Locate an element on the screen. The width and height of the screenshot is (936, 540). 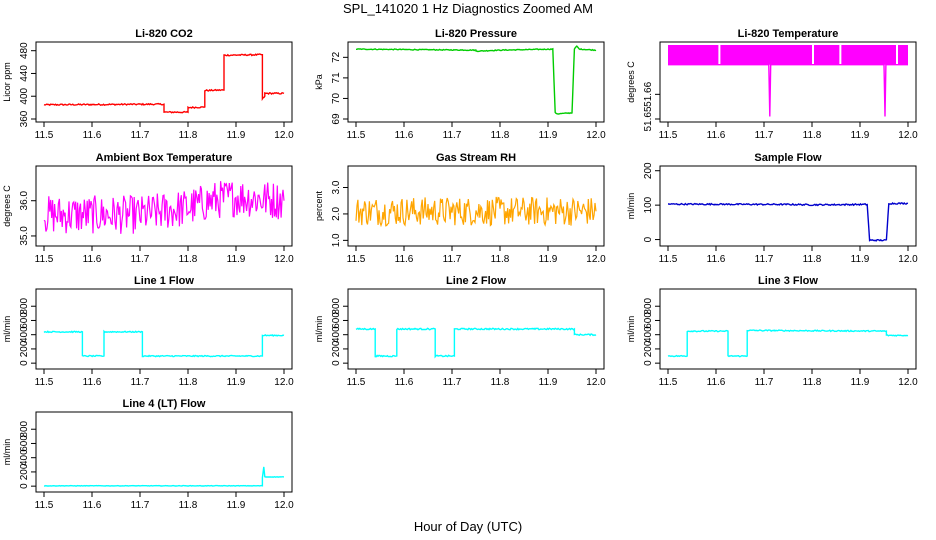
panel-title: Line 4 (LT) Flow is located at coordinates (164, 404).